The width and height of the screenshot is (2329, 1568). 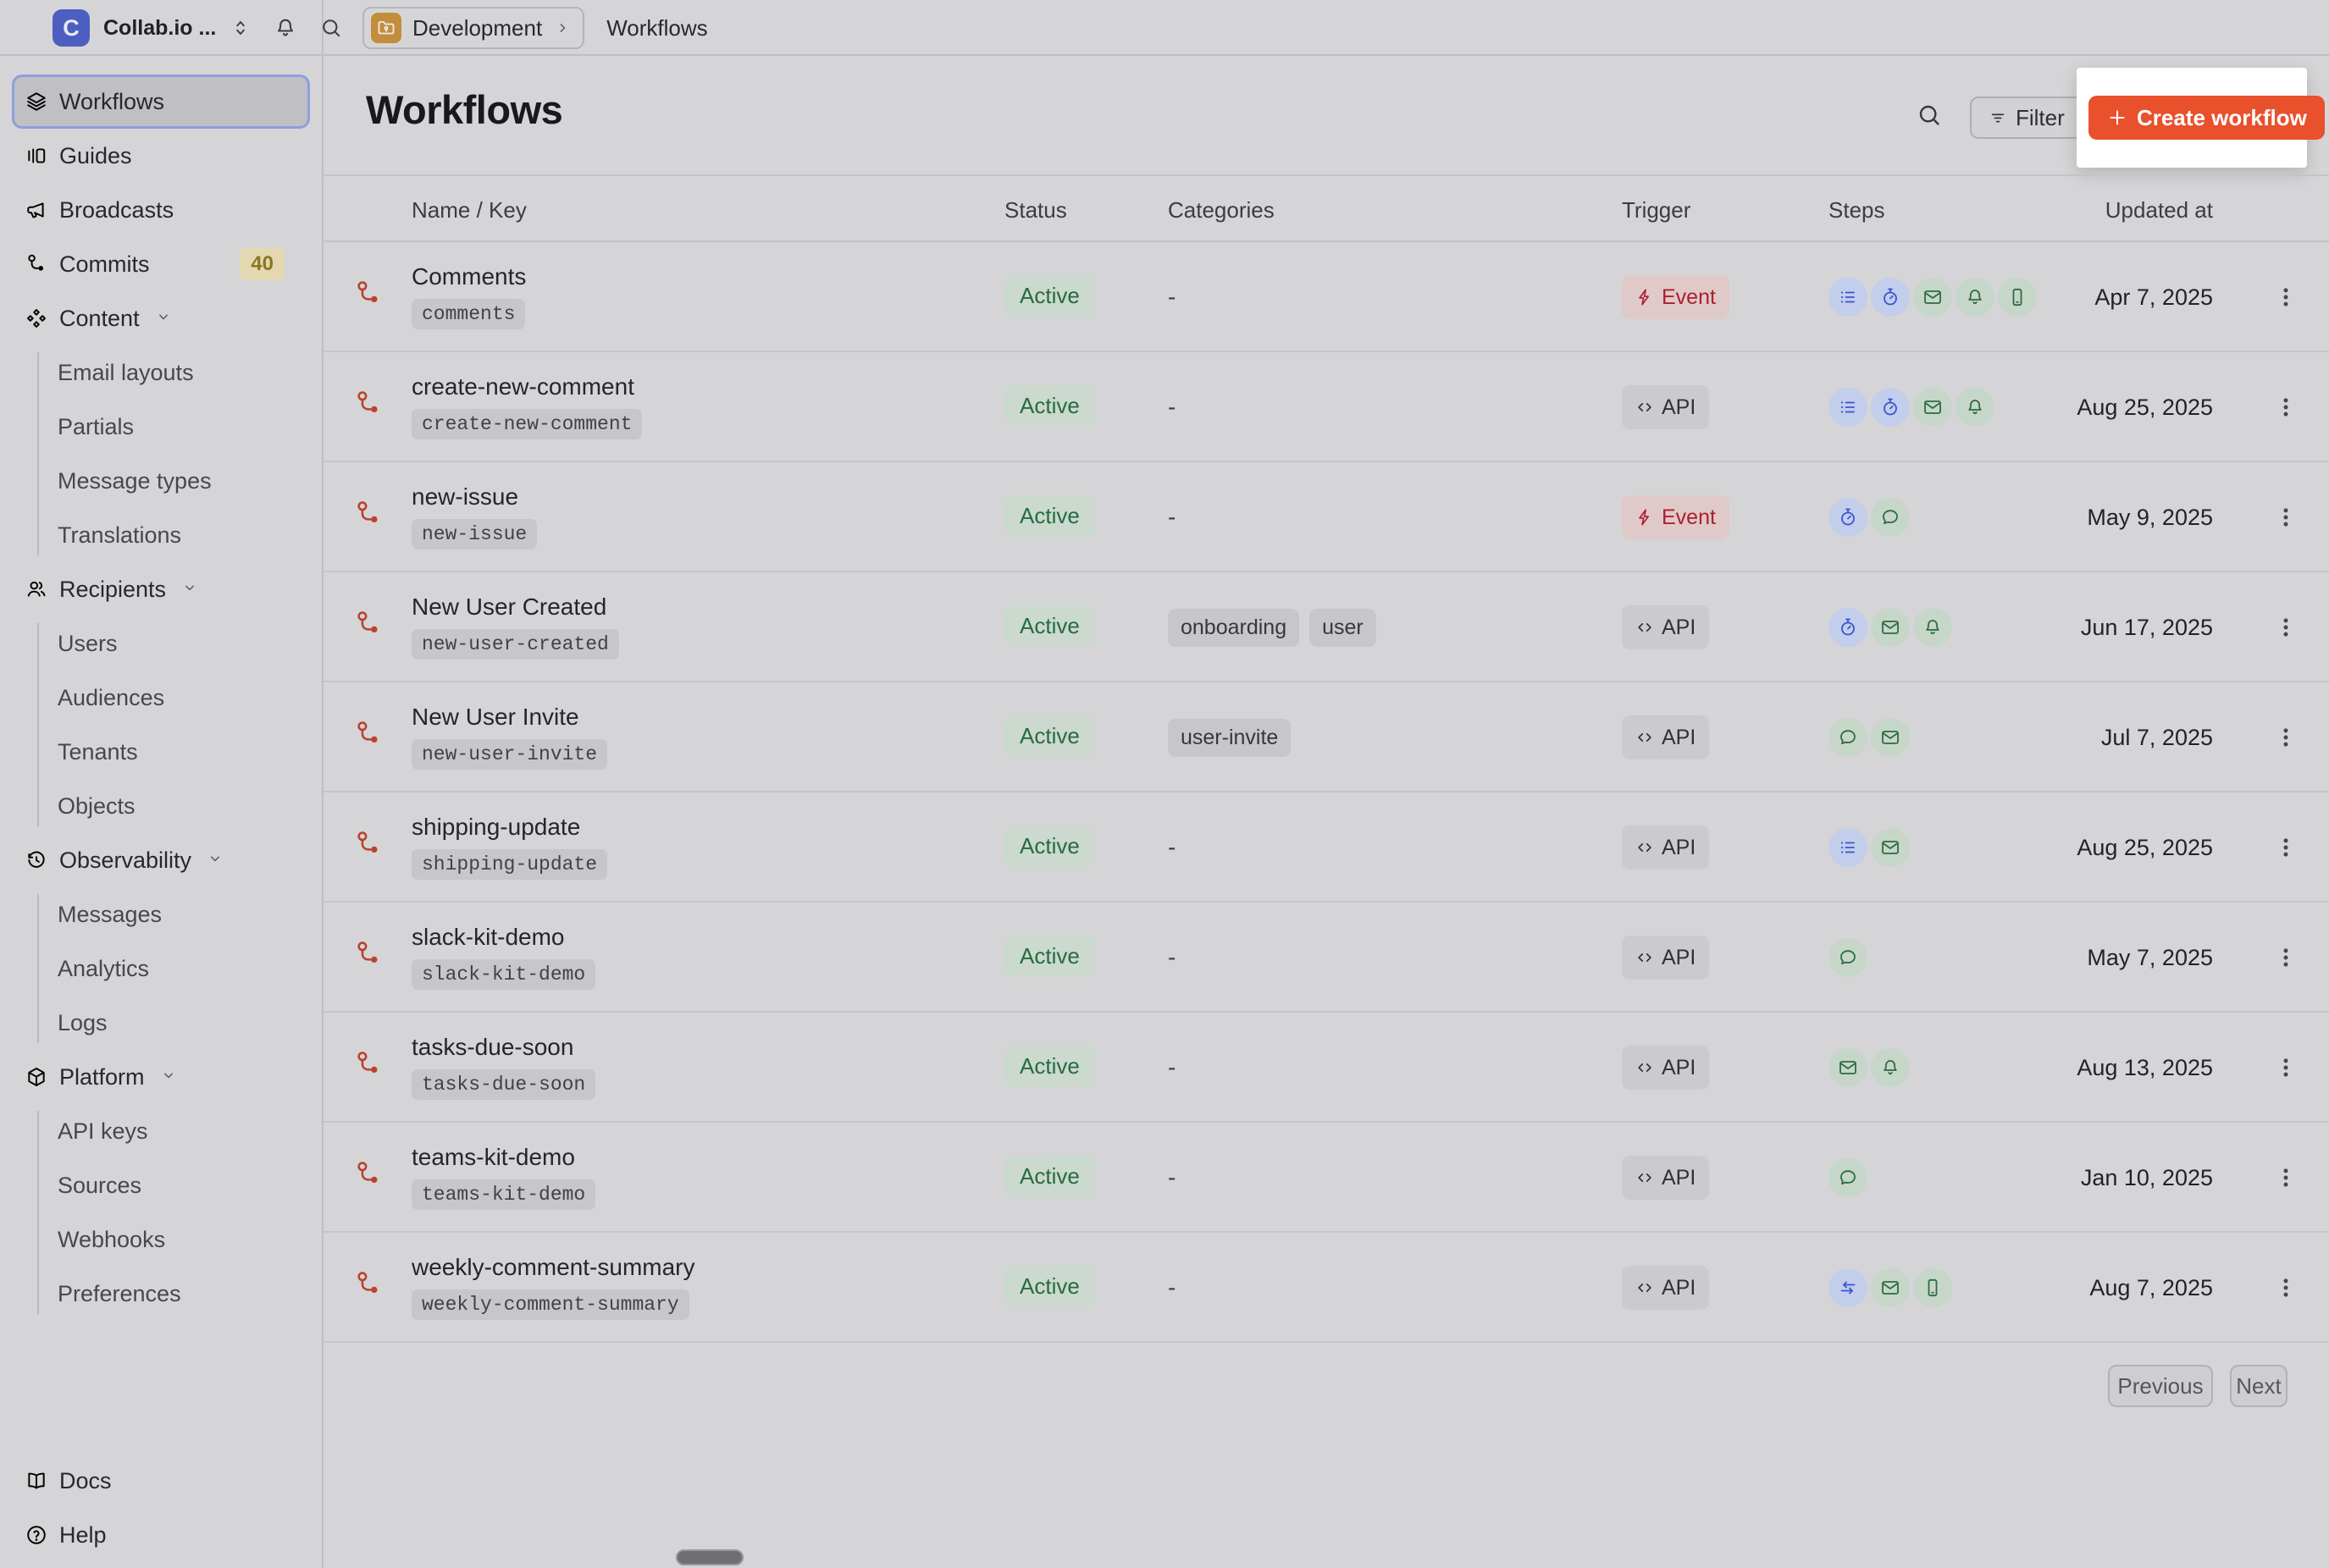 I want to click on step-chip-chat, so click(x=1891, y=517).